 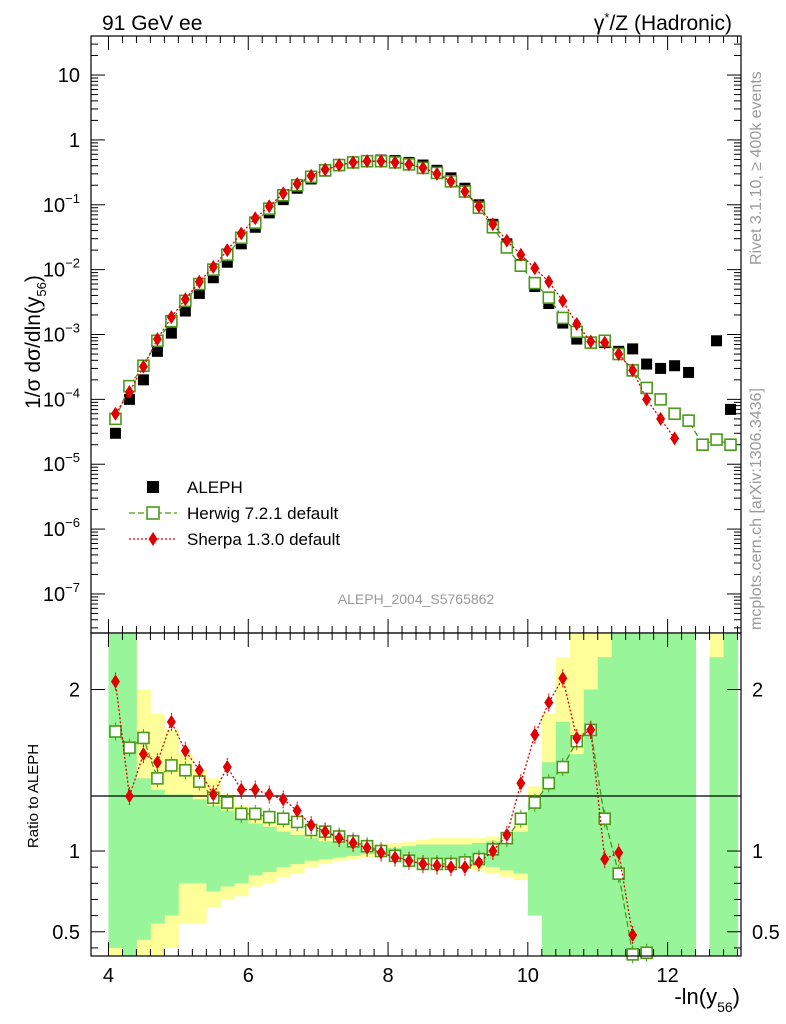 What do you see at coordinates (756, 168) in the screenshot?
I see `rivet-version-label: Rivet 3.1.10, ≥ 400k events` at bounding box center [756, 168].